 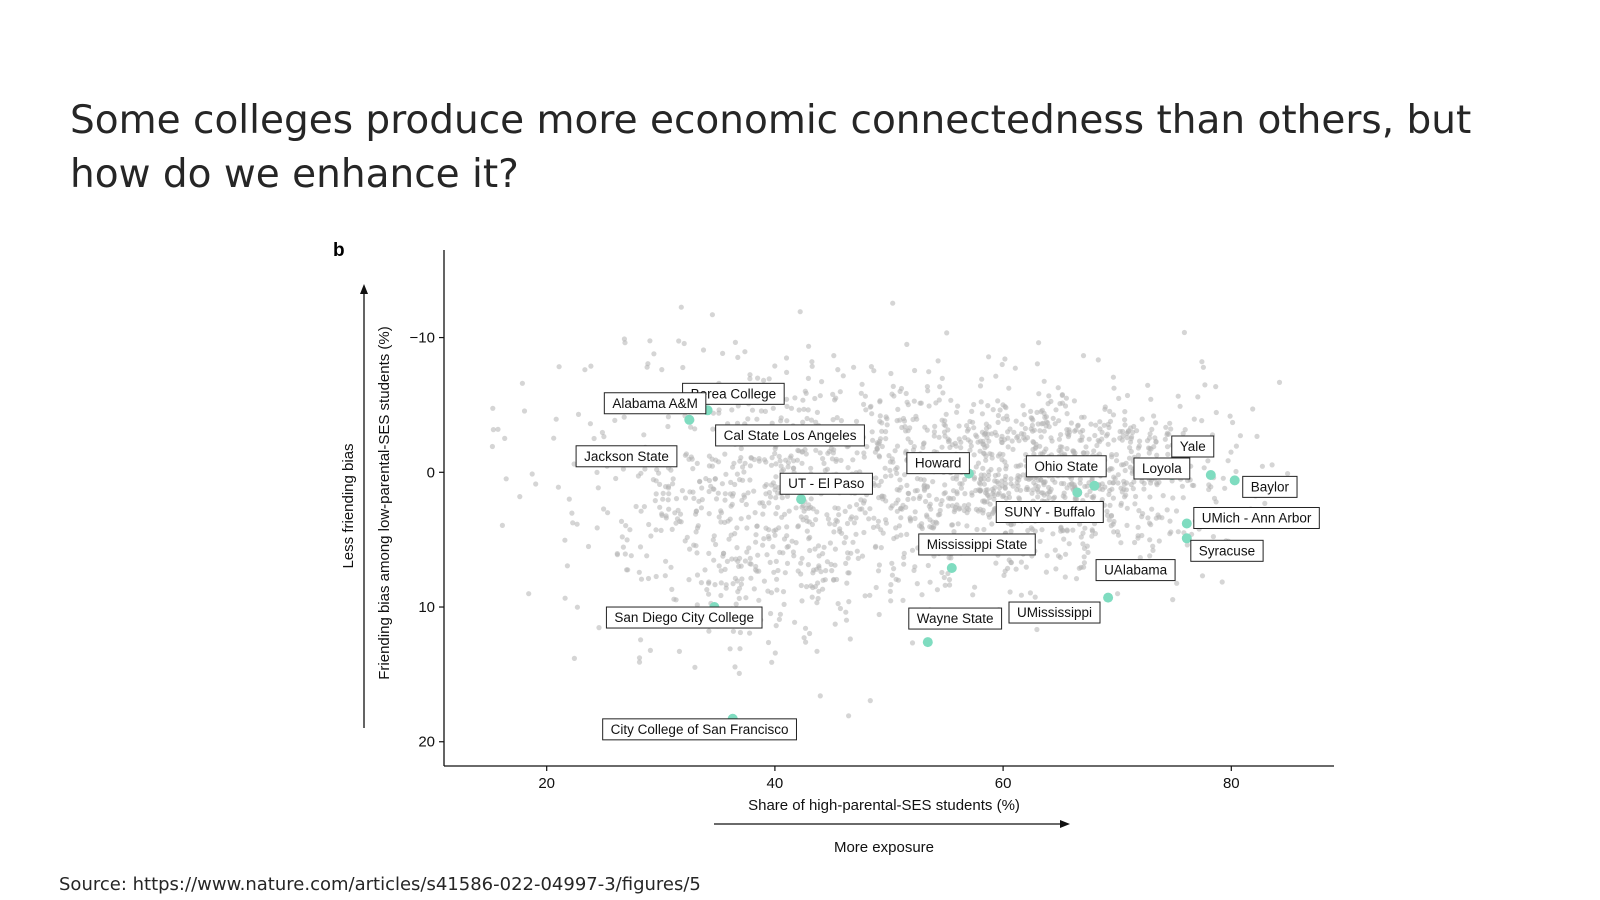 I want to click on college-callout: Wayne State, so click(x=955, y=618).